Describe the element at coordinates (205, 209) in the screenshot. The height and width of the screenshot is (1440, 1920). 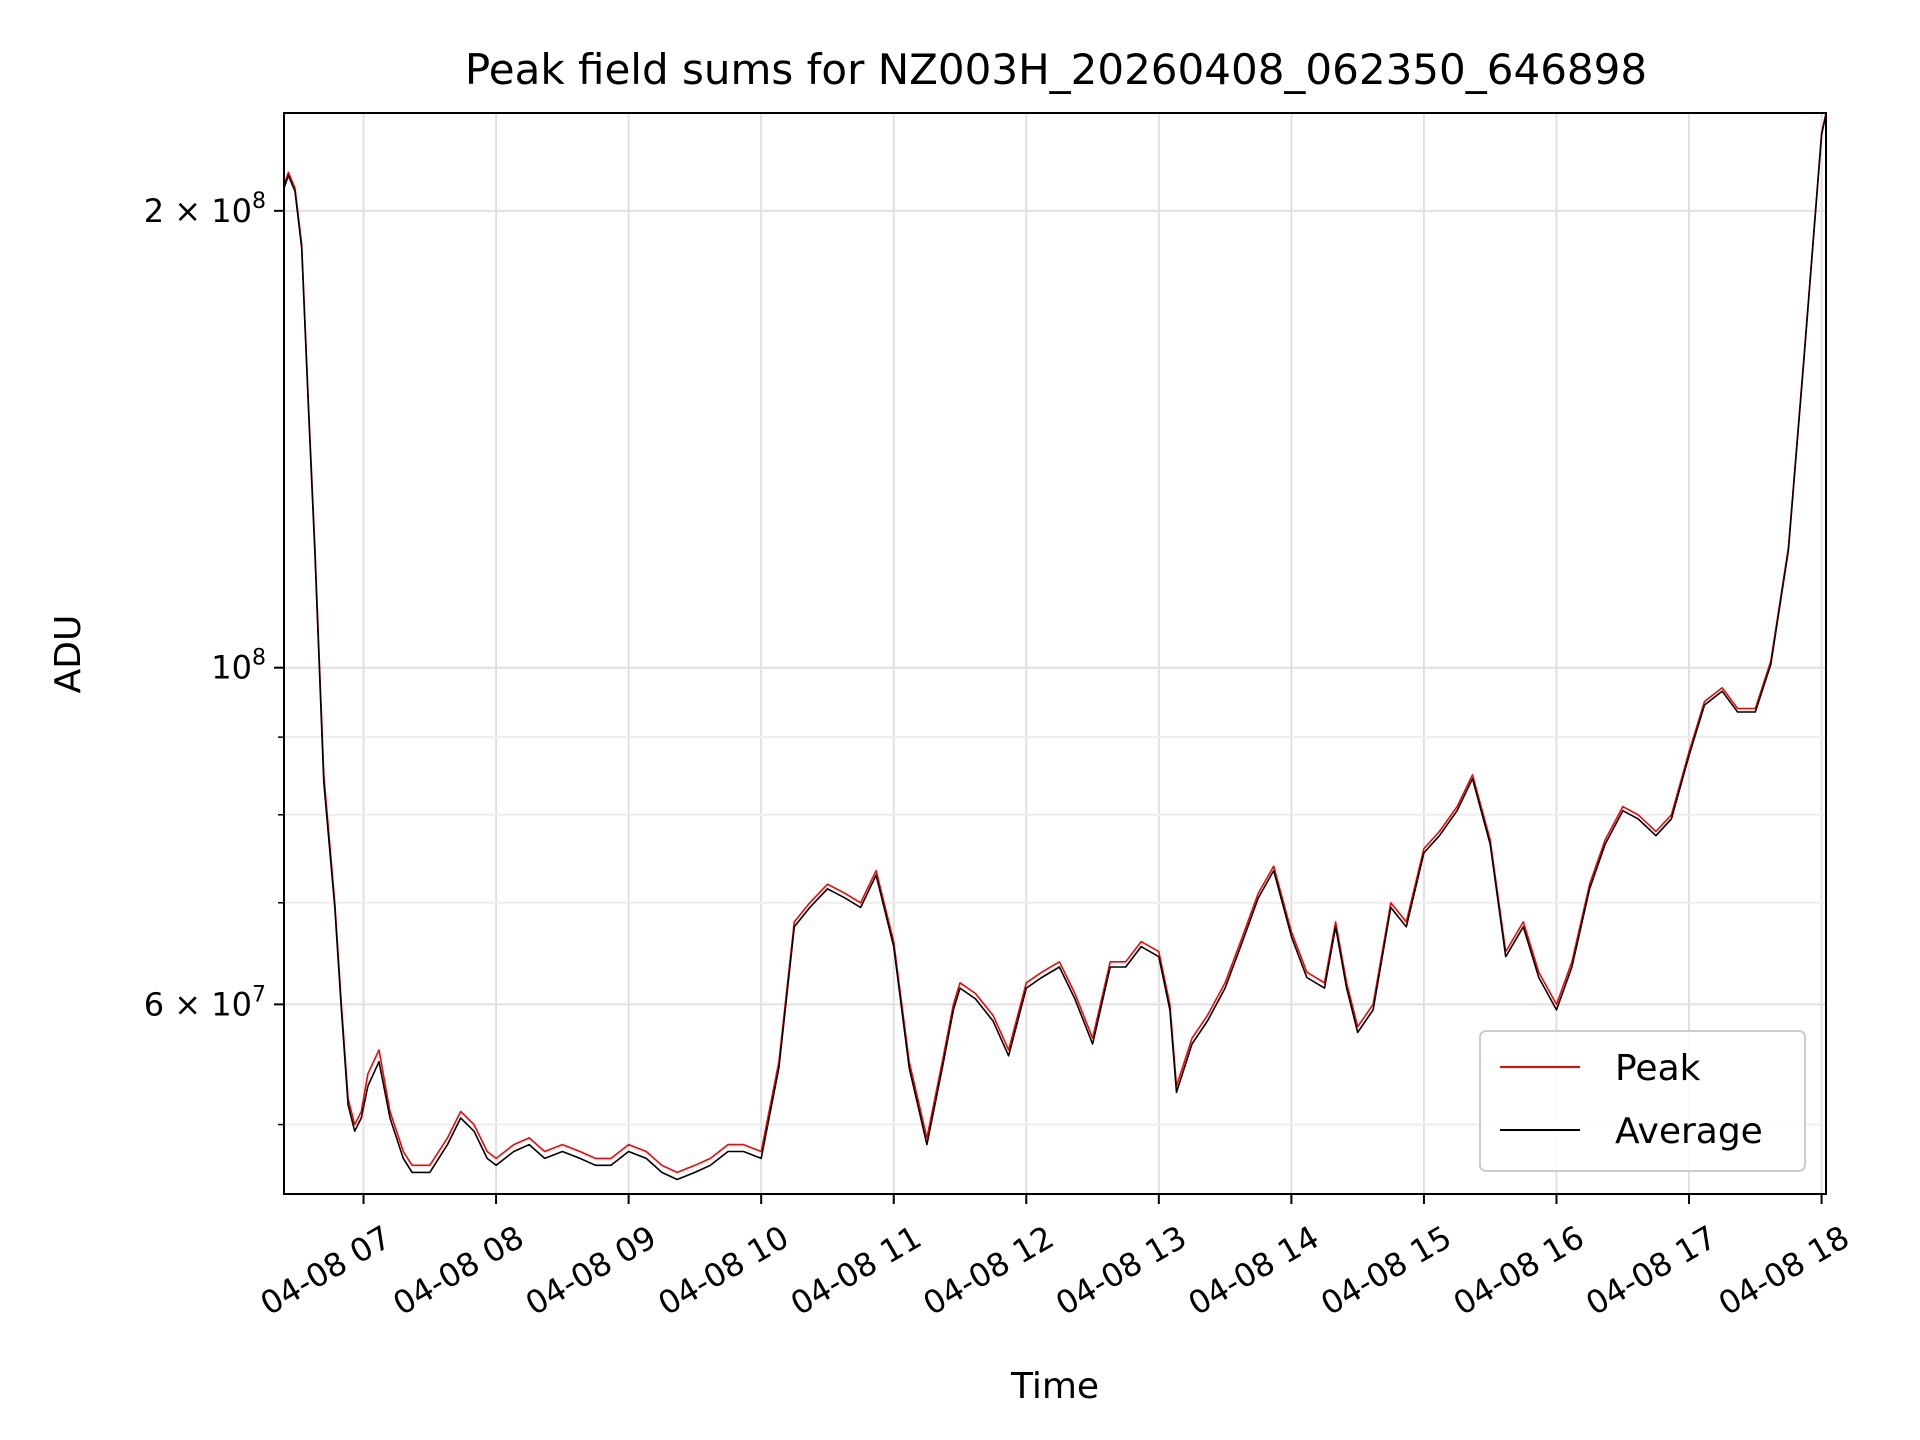
I see `y-tick-label: 2 × 108` at that location.